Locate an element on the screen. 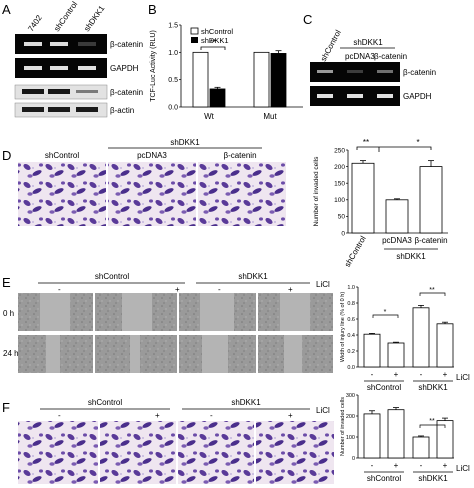 This screenshot has height=488, width=474. wound-images-e is located at coordinates (175, 333).